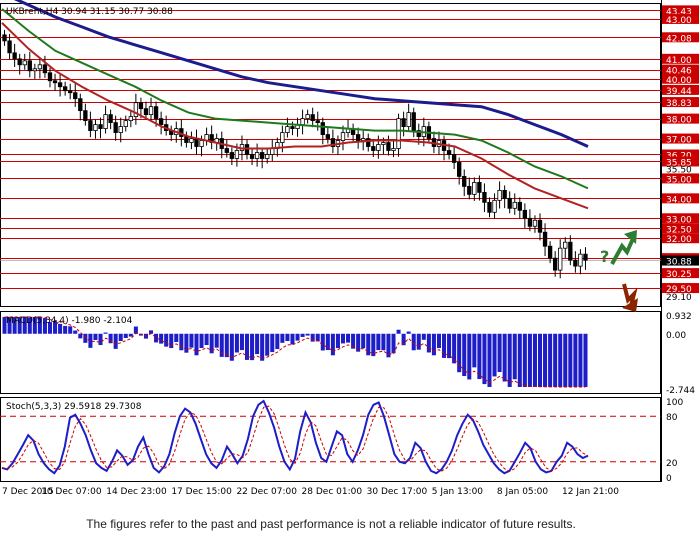 This screenshot has width=700, height=552. What do you see at coordinates (680, 391) in the screenshot?
I see `macd-tick-label: -2.744` at bounding box center [680, 391].